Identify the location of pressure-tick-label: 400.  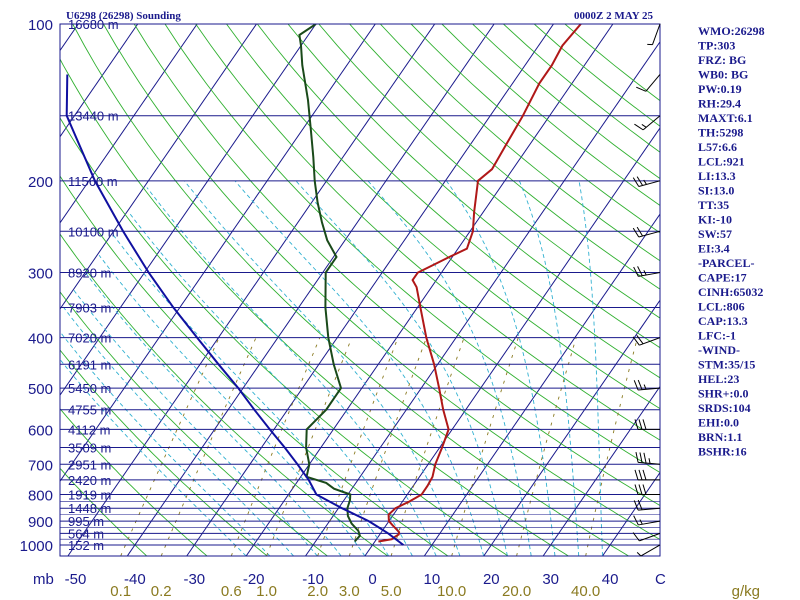
(40, 339).